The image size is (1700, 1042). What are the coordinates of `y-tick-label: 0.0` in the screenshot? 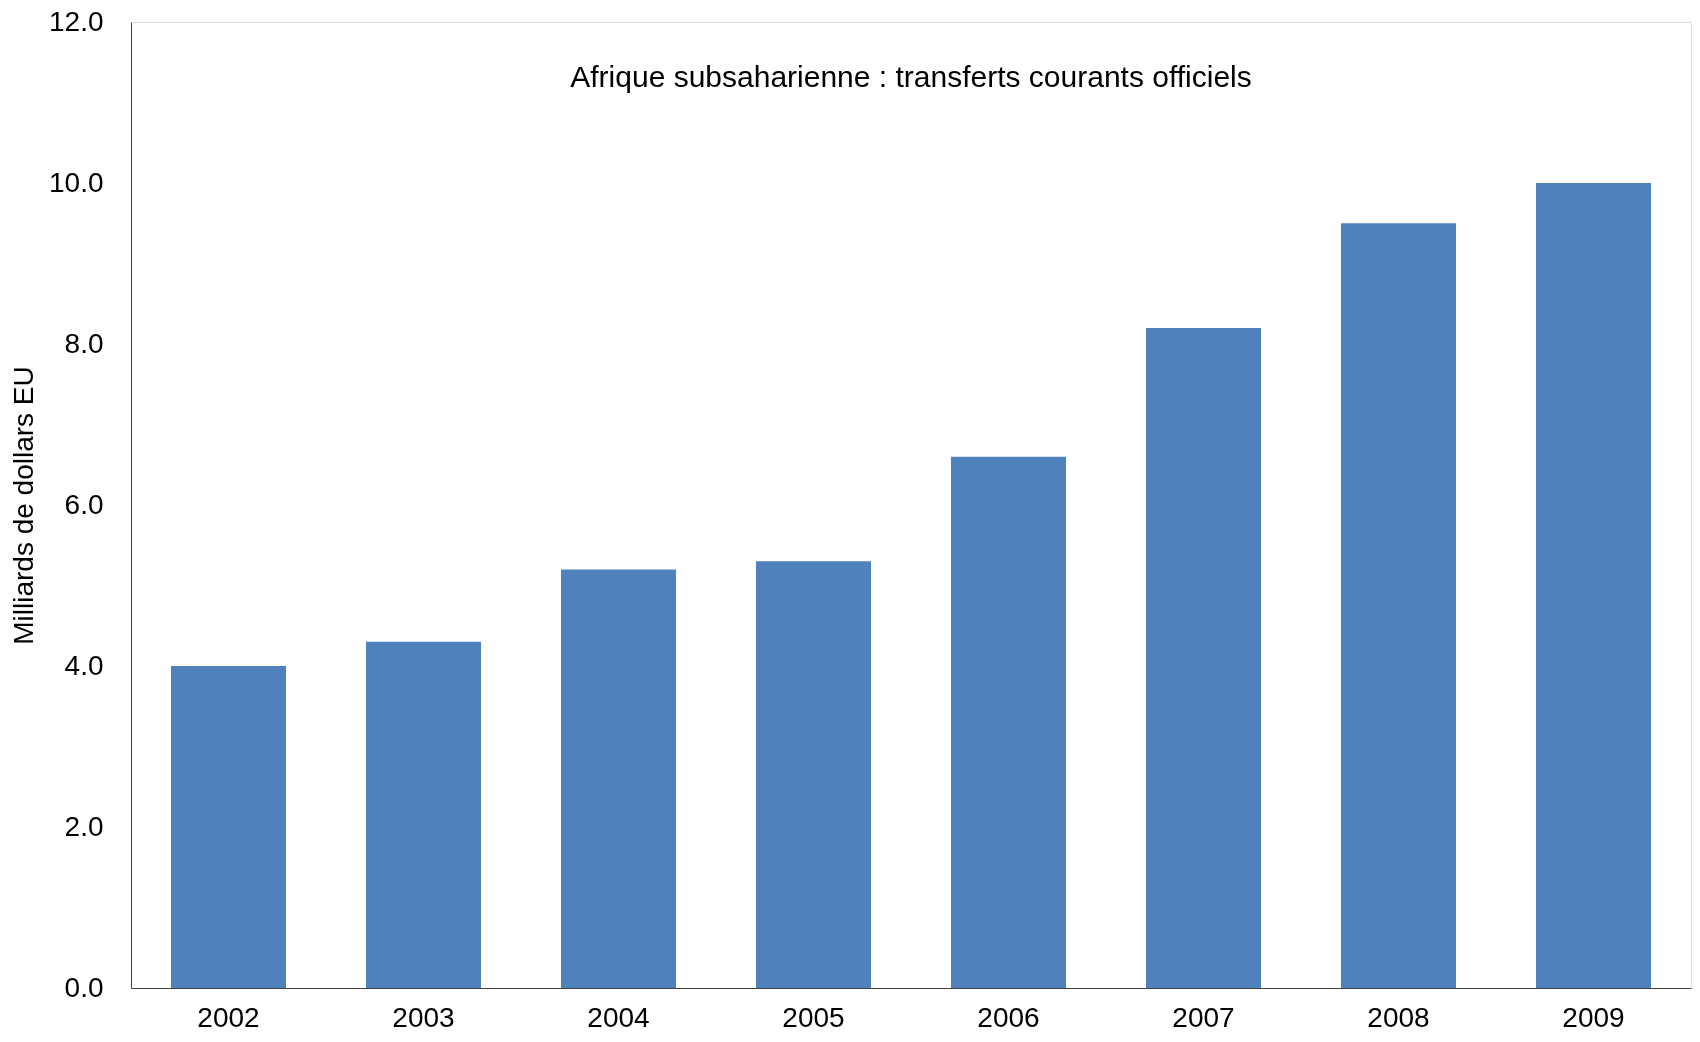 It's located at (84, 987).